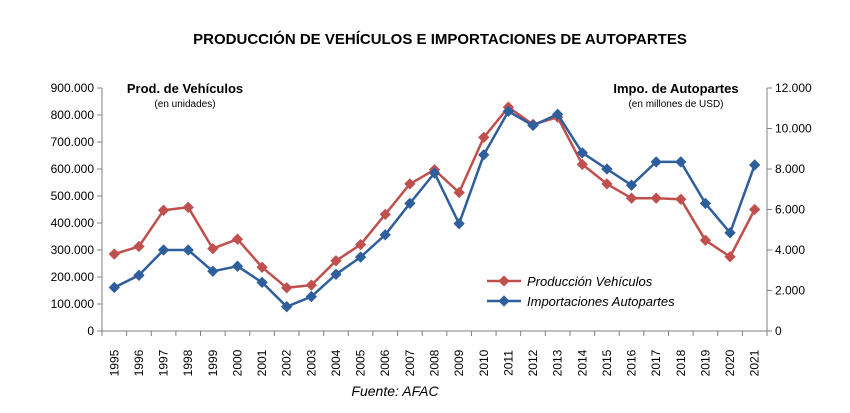  I want to click on x-tick-label: 2016, so click(632, 362).